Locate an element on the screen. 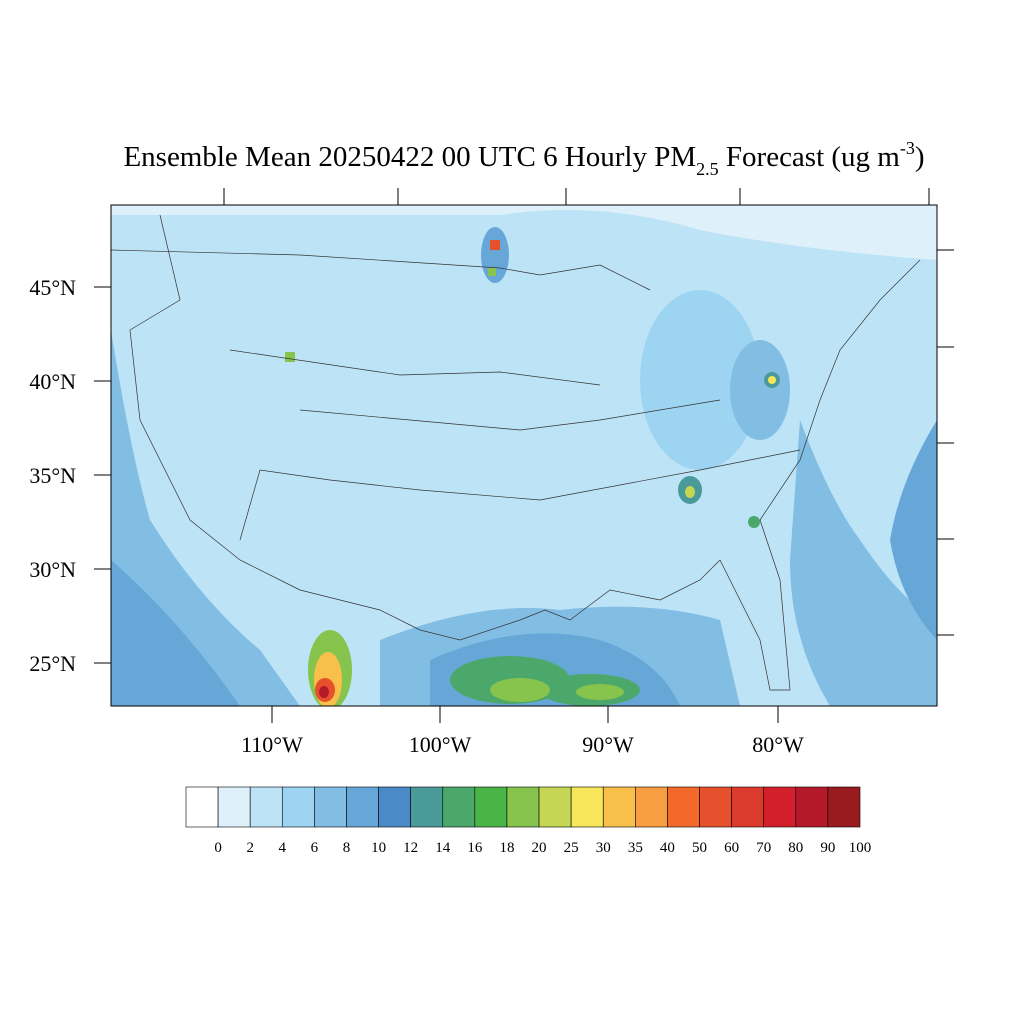 This screenshot has height=1024, width=1024. colorbar: 0 2 4 6 8 10 12 14 16 18 20 25 30 35 40 50 60 70 80 90 100 is located at coordinates (528, 821).